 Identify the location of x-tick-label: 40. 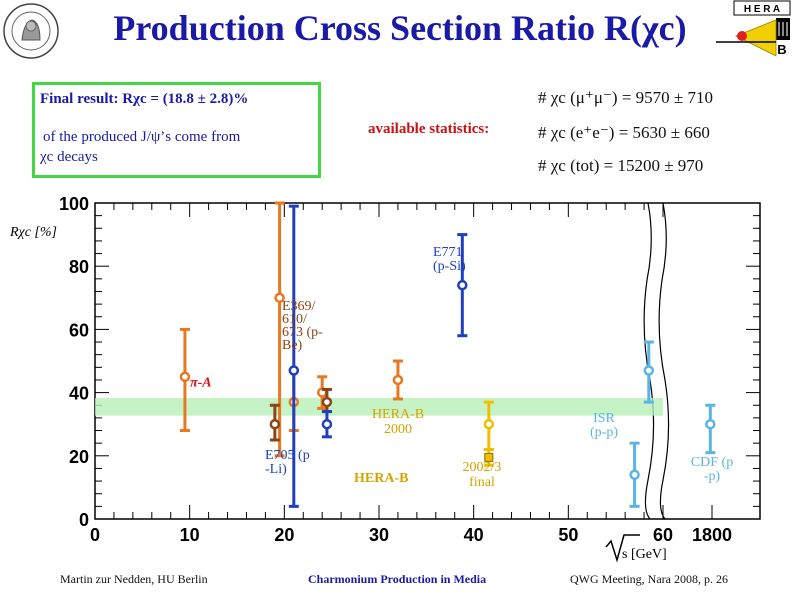
(474, 535).